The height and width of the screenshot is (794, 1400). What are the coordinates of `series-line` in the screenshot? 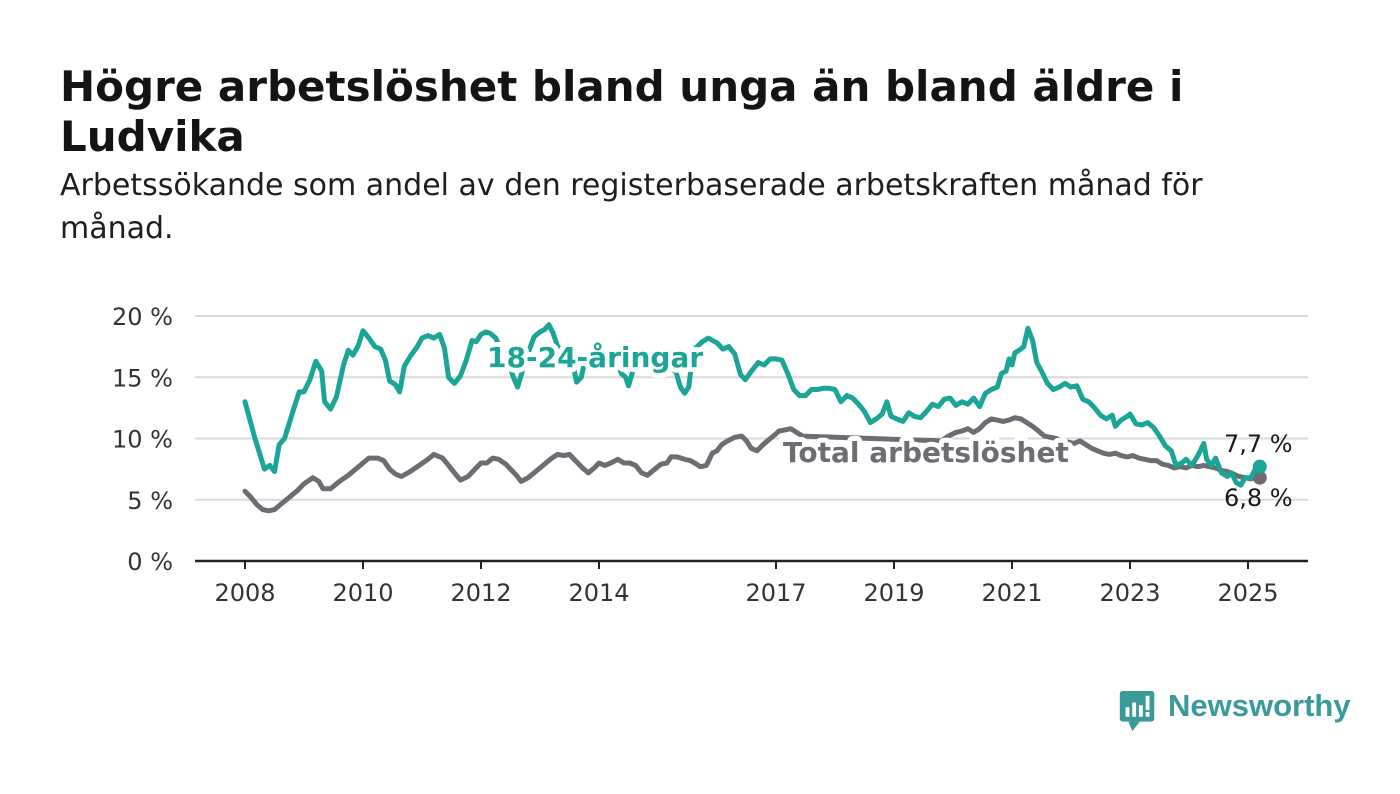 It's located at (752, 464).